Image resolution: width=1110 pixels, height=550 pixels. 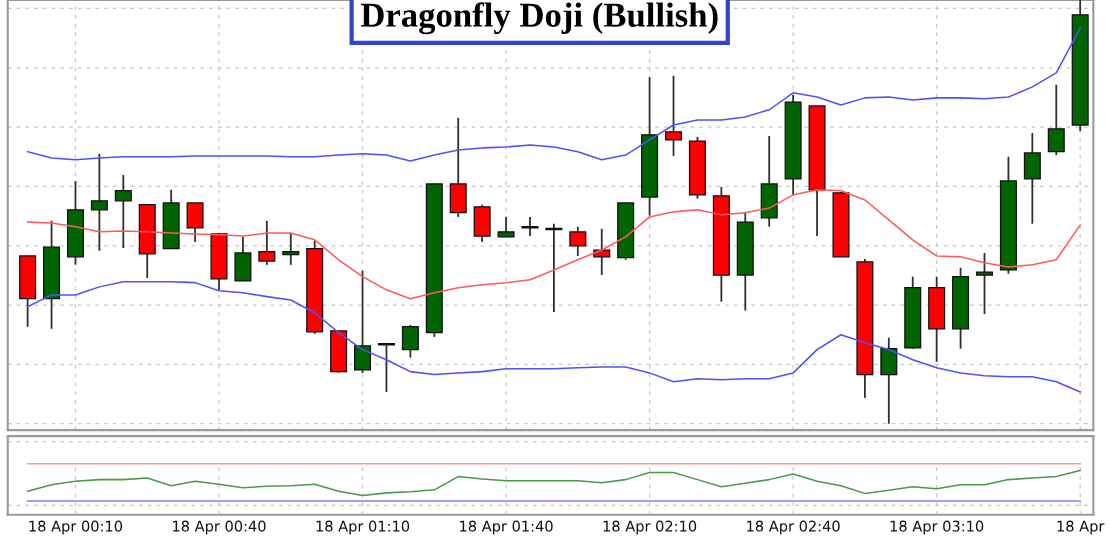 I want to click on x-tick-label: 18 Apr 03:10, so click(x=937, y=527).